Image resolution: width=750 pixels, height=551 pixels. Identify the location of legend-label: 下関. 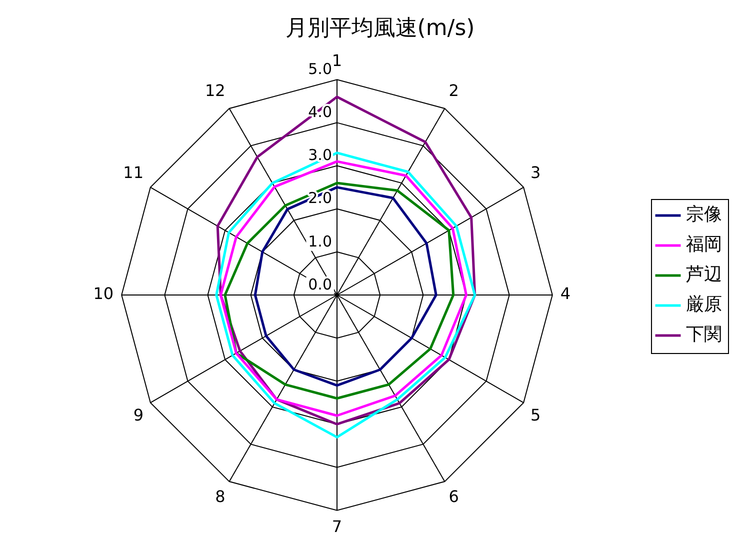
(704, 335).